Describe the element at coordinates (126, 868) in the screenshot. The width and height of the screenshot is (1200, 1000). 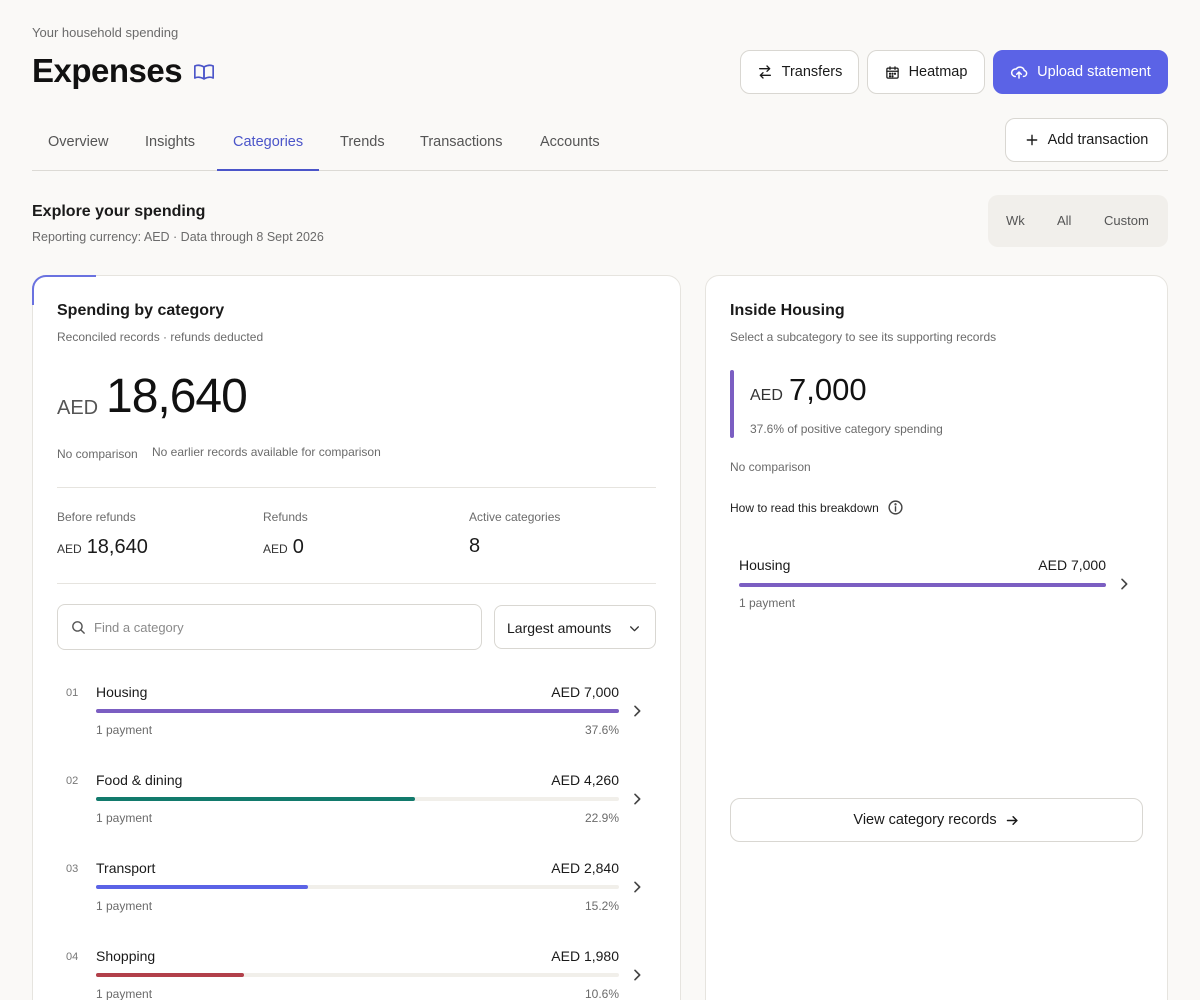
I see `category-name: Transport` at that location.